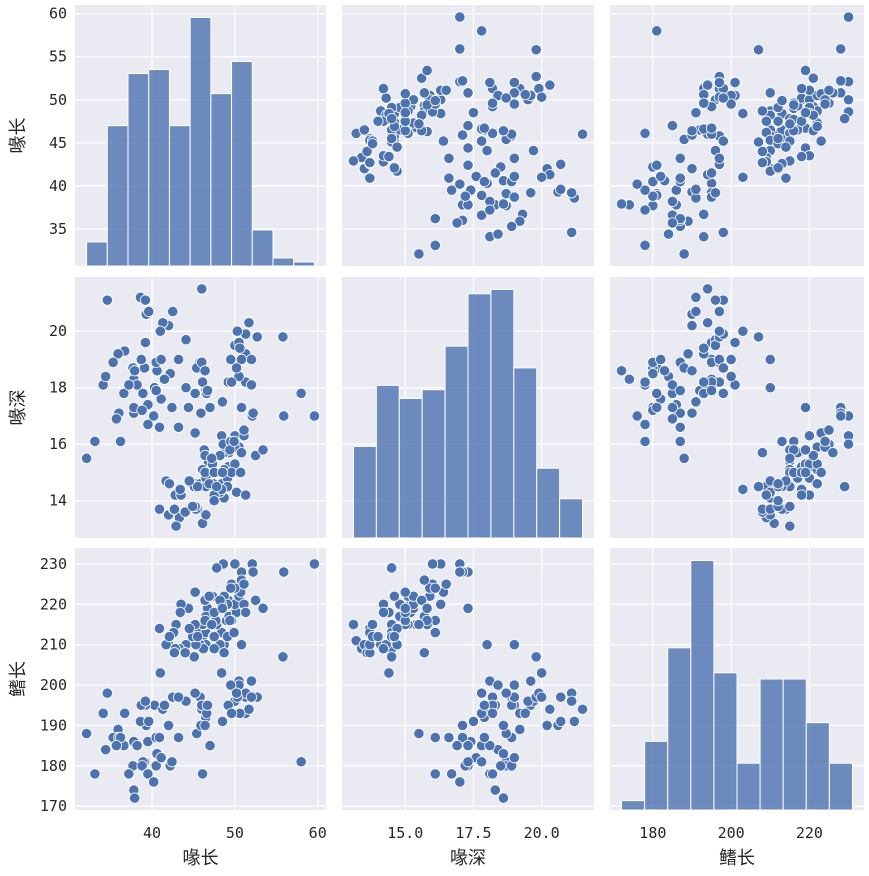 This screenshot has width=869, height=876. I want to click on y-tick-label: 210, so click(53, 645).